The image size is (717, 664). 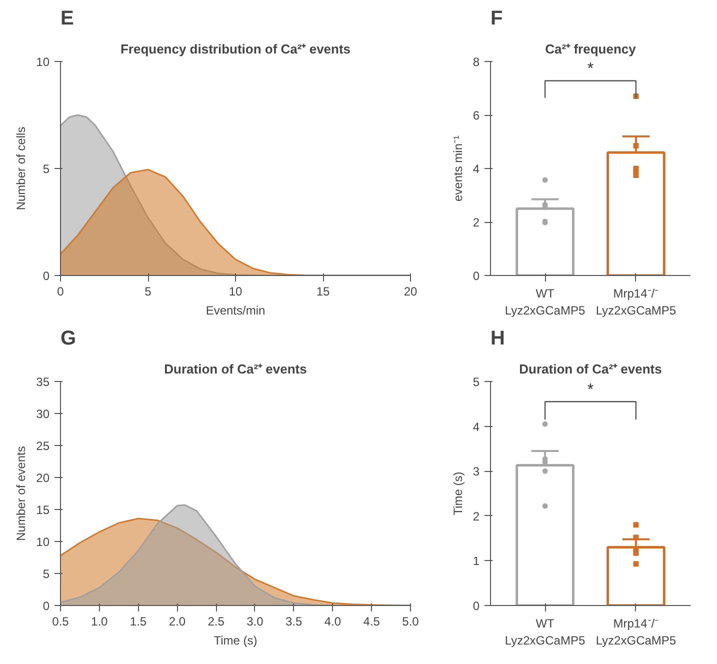 What do you see at coordinates (476, 62) in the screenshot?
I see `y-tick-label: 8` at bounding box center [476, 62].